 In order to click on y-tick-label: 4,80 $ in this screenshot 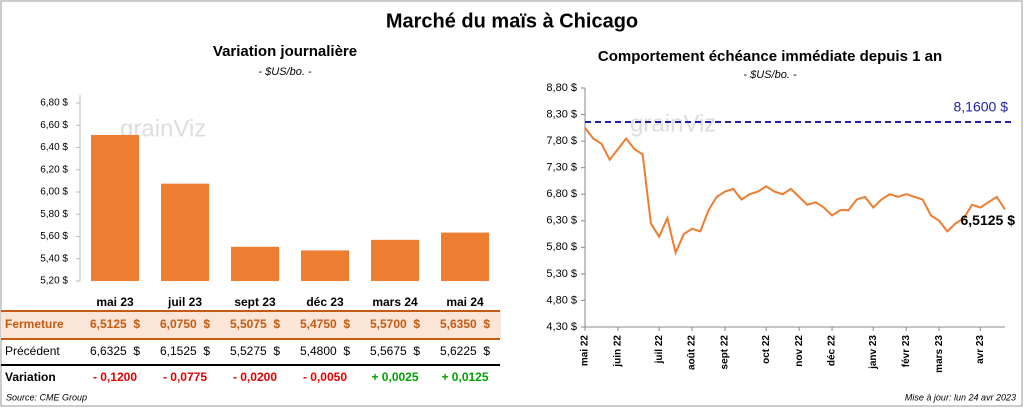, I will do `click(561, 300)`.